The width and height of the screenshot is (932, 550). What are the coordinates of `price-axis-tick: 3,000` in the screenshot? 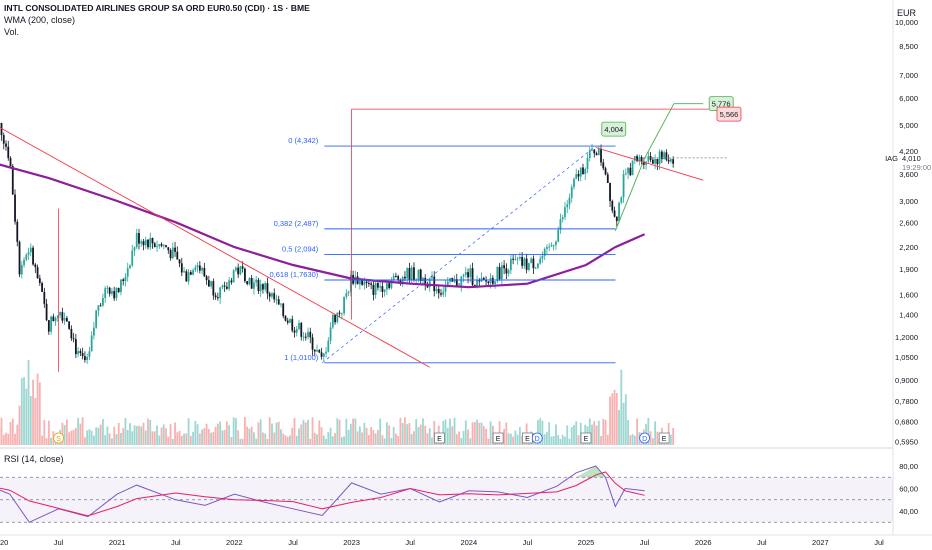 It's located at (908, 201).